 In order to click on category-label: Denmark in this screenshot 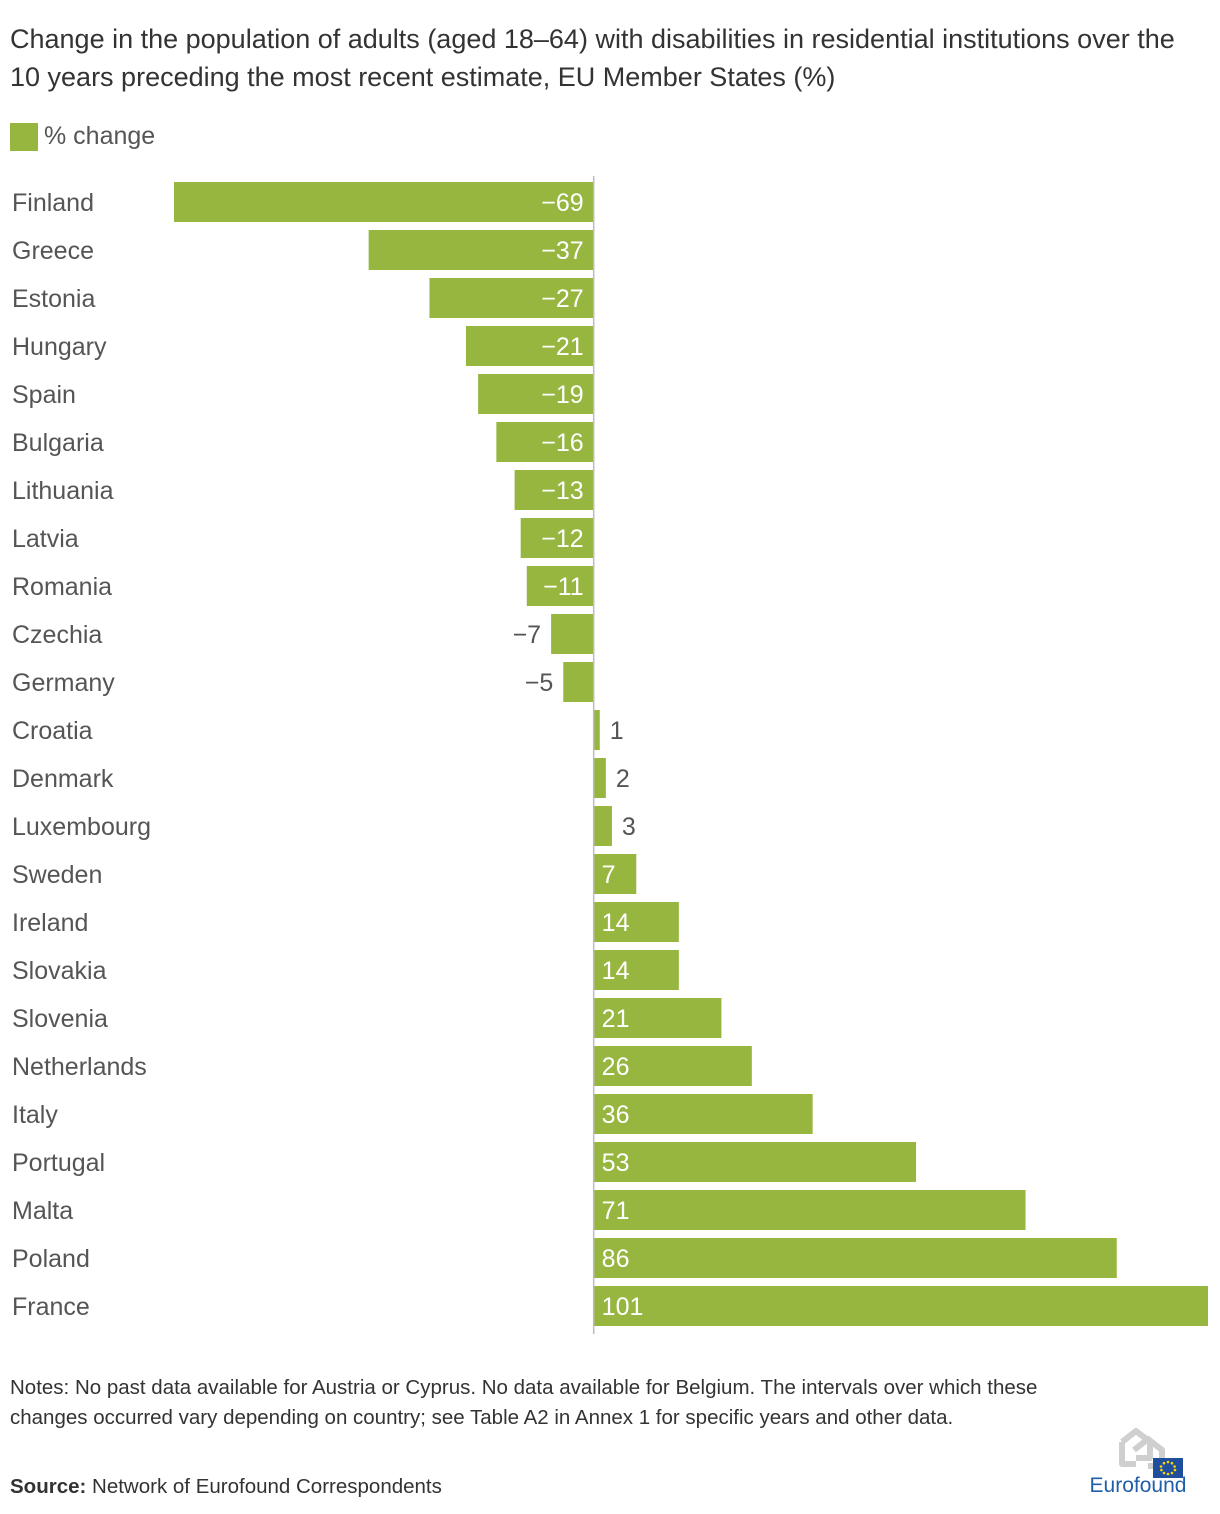, I will do `click(63, 779)`.